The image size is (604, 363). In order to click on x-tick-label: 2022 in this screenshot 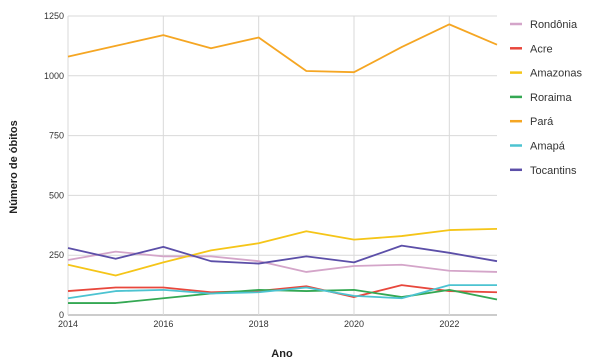, I will do `click(449, 324)`.